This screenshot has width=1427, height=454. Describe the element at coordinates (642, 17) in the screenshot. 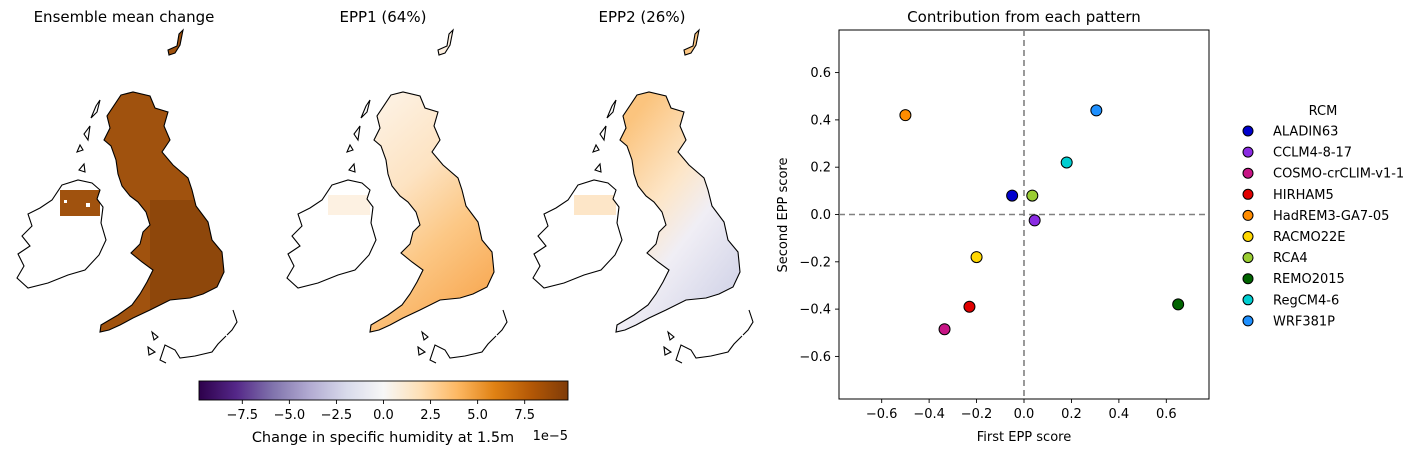

I see `map-title: EPP2 (26%)` at that location.